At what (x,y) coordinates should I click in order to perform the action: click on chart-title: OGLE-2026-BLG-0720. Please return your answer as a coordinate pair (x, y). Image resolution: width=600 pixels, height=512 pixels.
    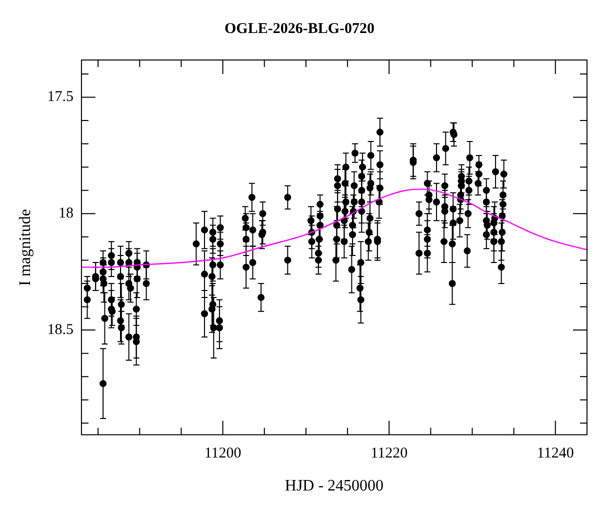
    Looking at the image, I should click on (299, 28).